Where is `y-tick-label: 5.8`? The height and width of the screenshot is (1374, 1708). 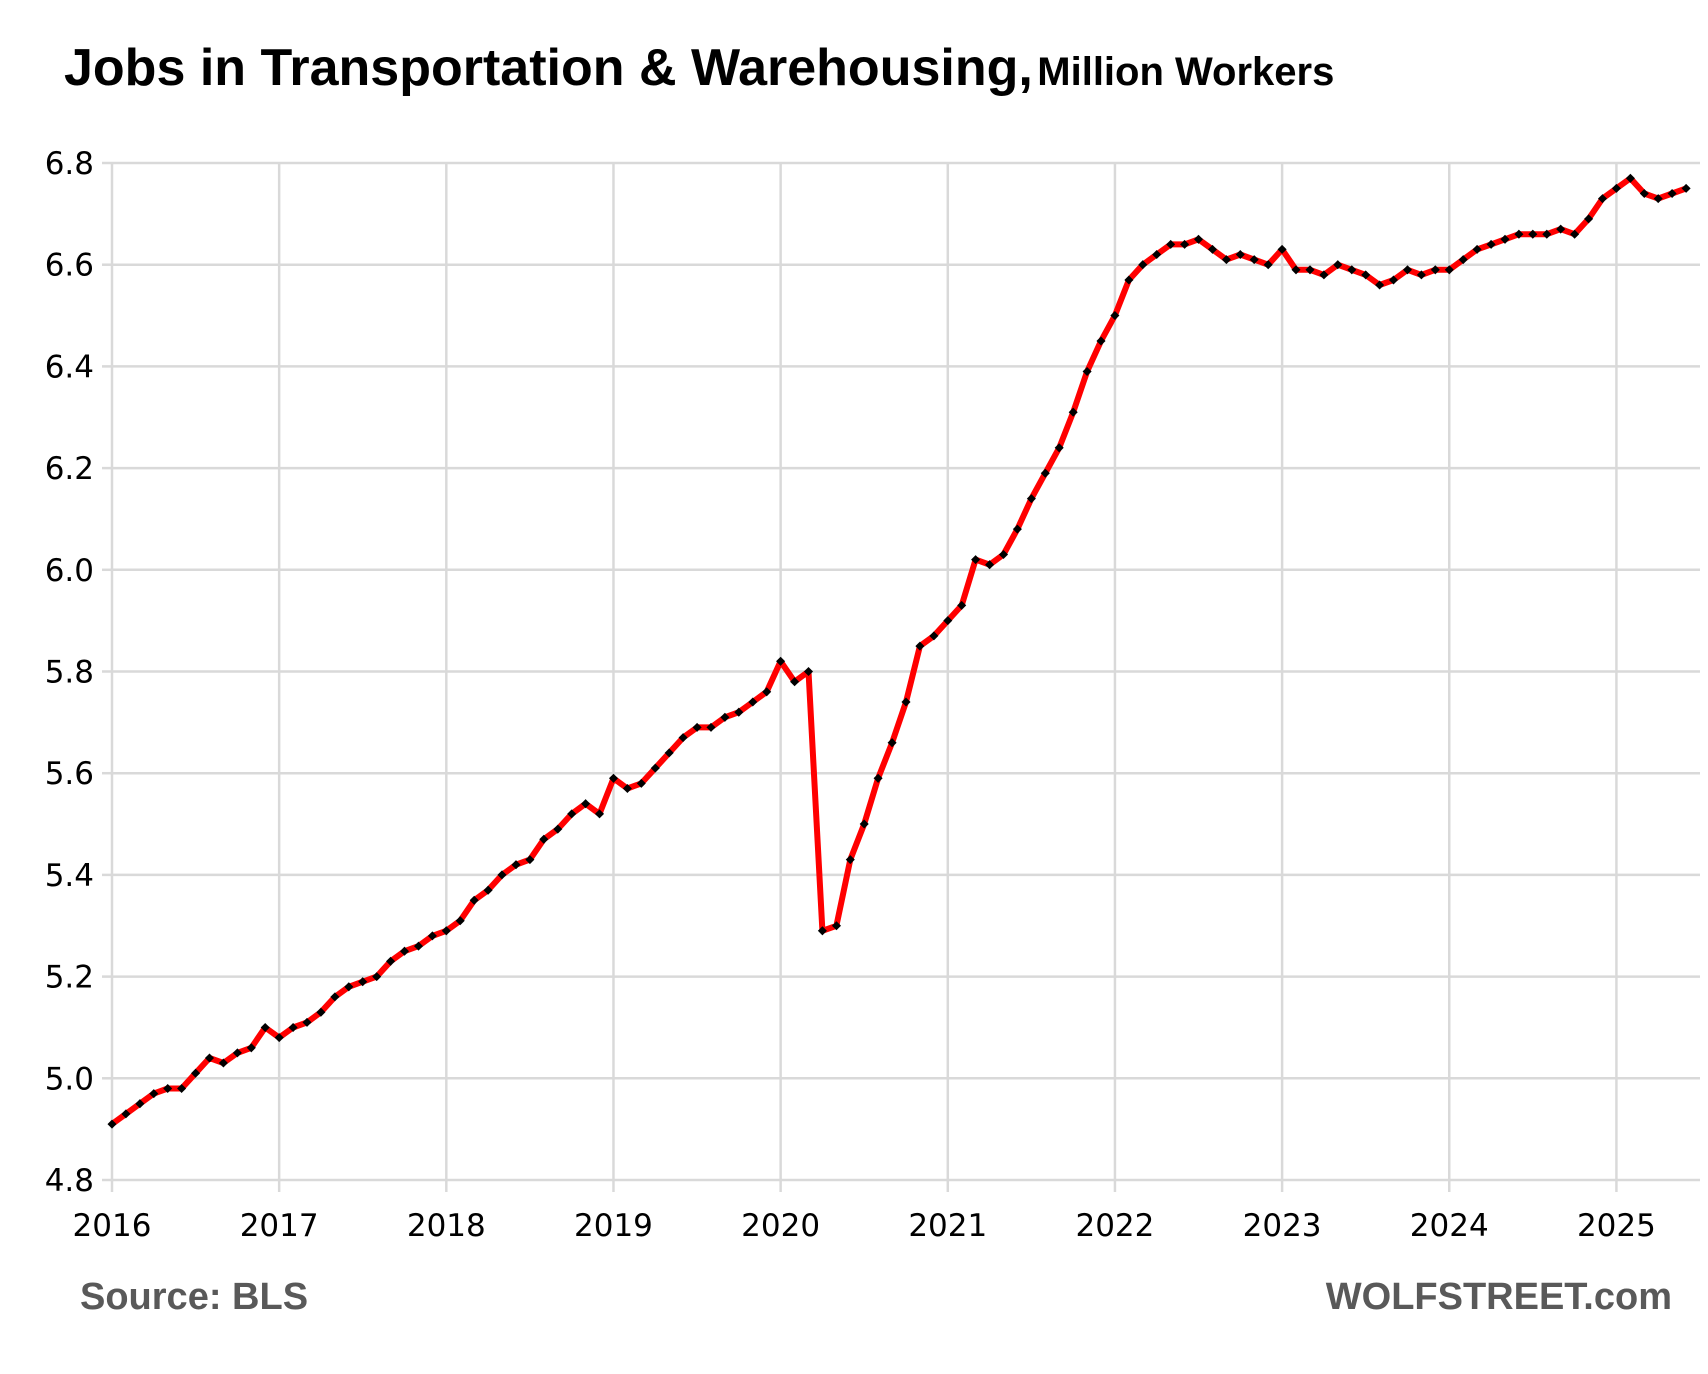
y-tick-label: 5.8 is located at coordinates (69, 673).